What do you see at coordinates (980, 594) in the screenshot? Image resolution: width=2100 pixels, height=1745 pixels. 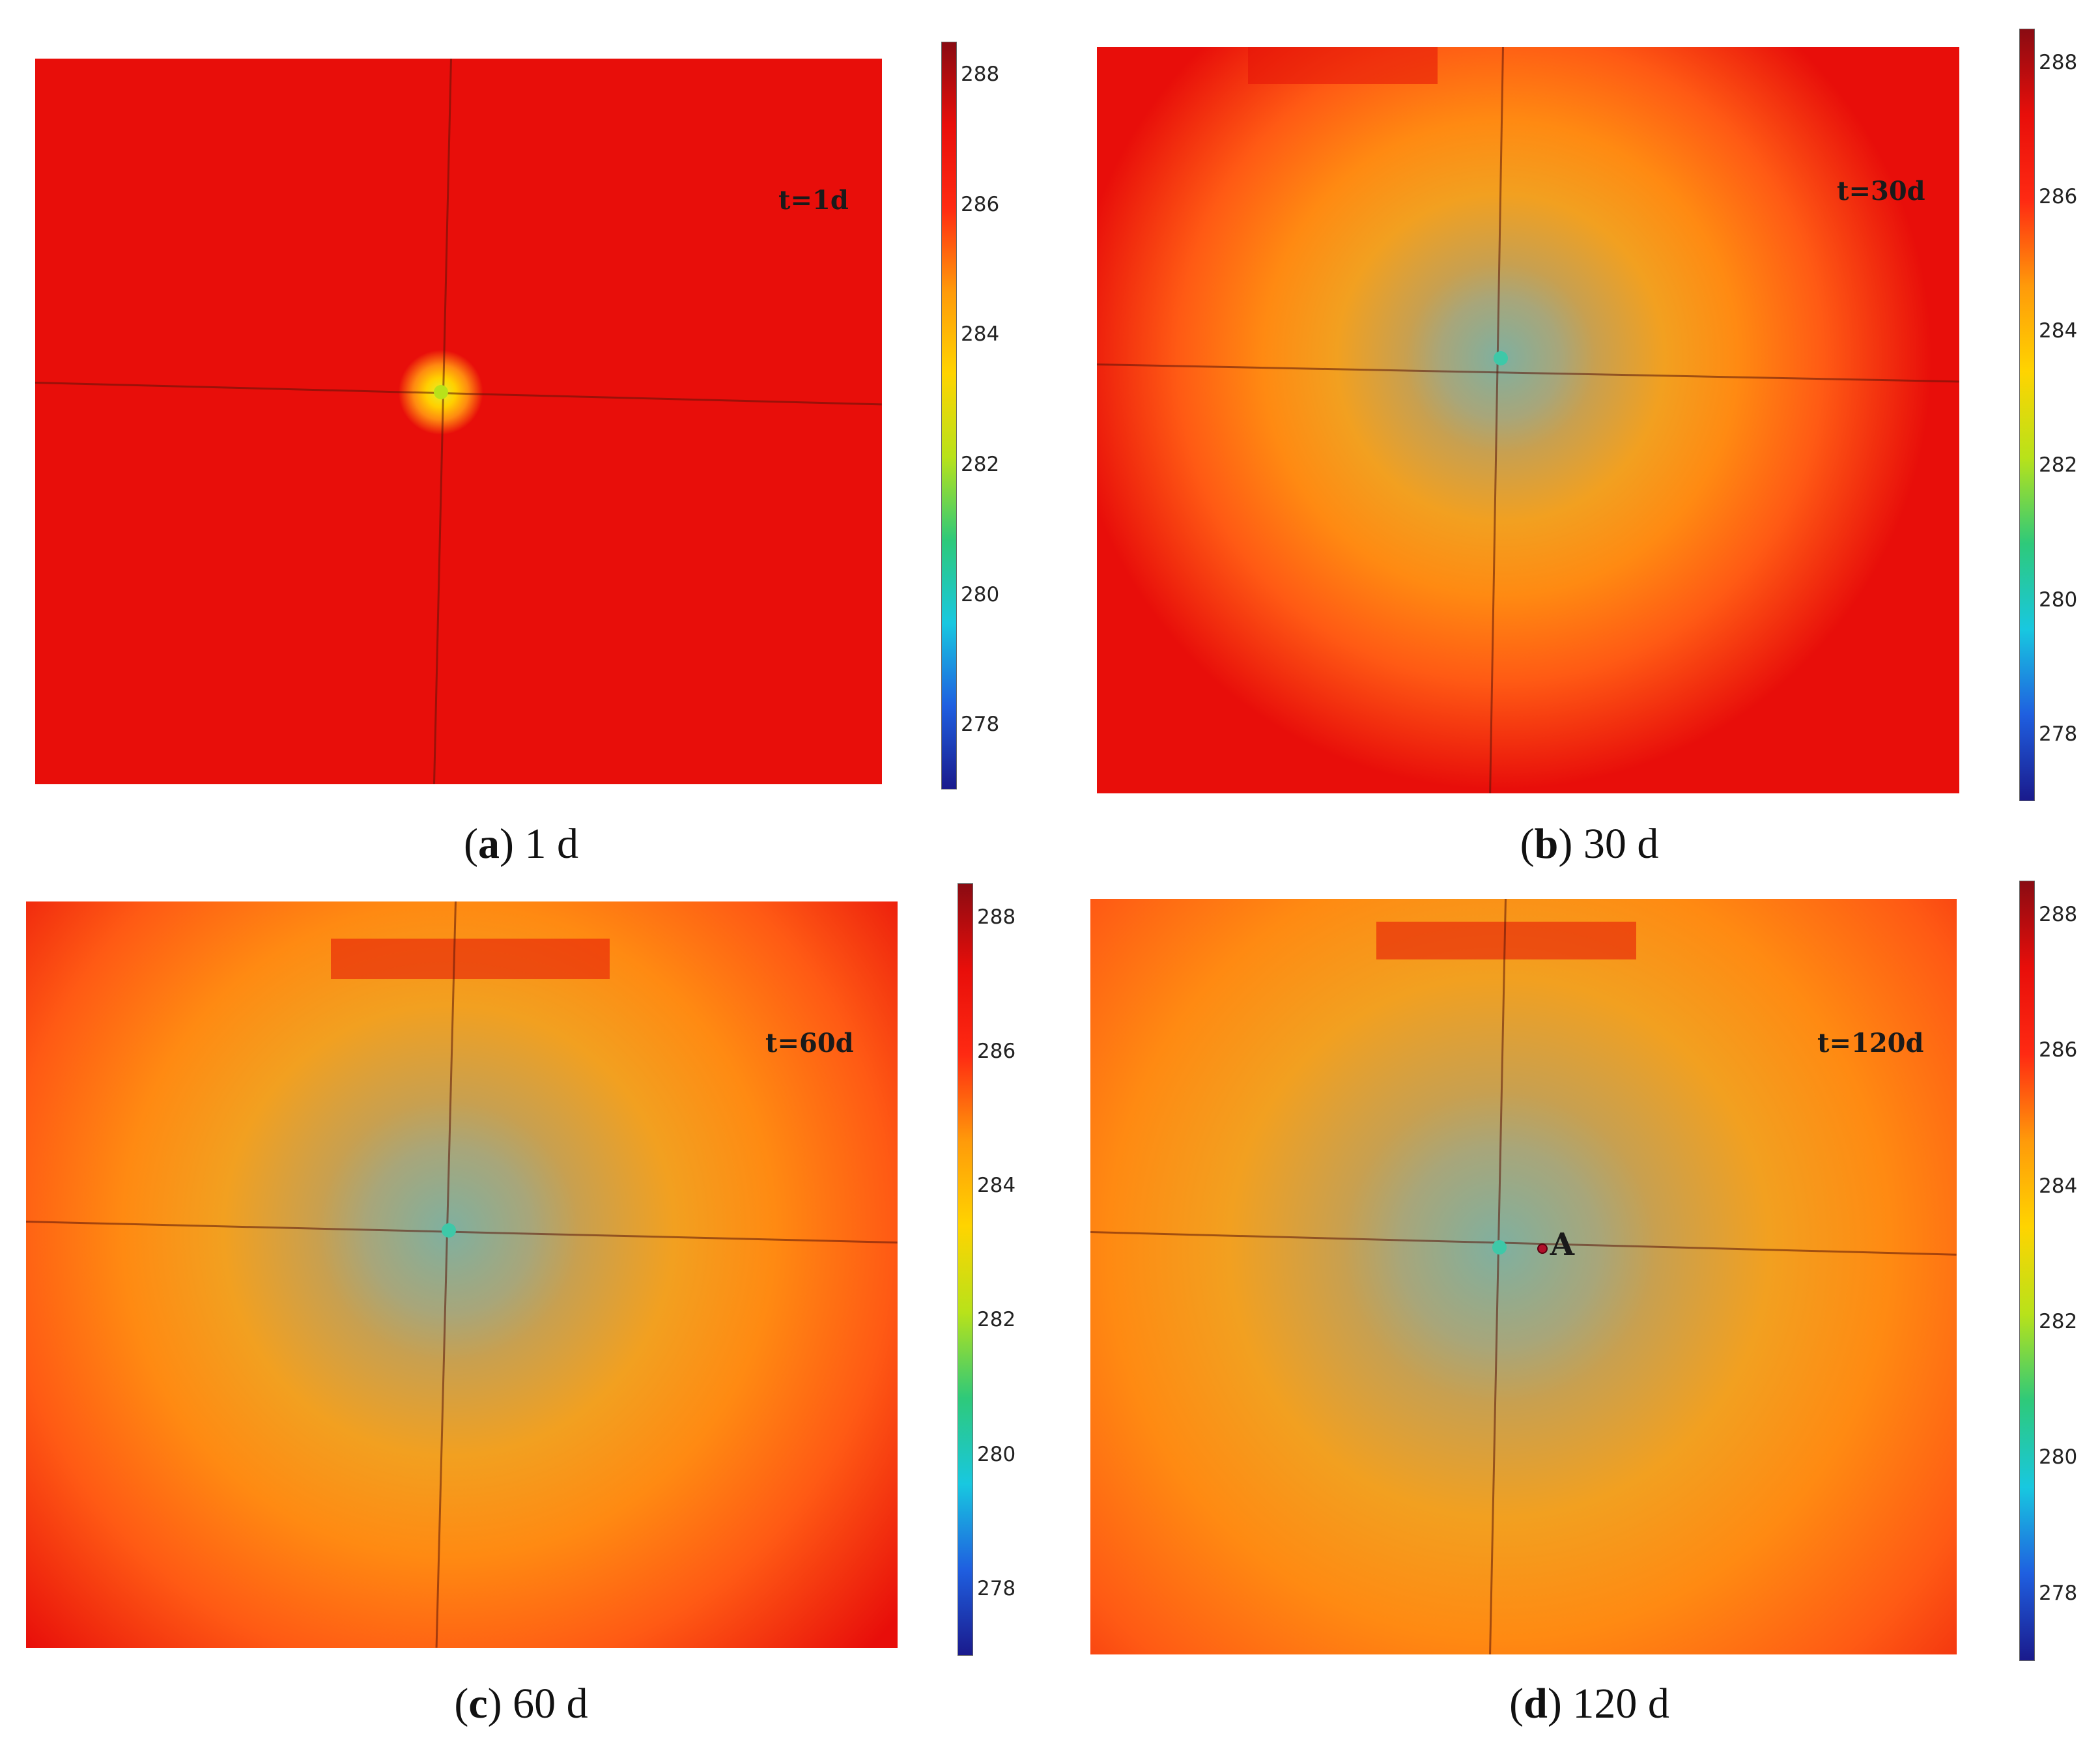 I see `colorbar-tick-label-a-280: 280` at bounding box center [980, 594].